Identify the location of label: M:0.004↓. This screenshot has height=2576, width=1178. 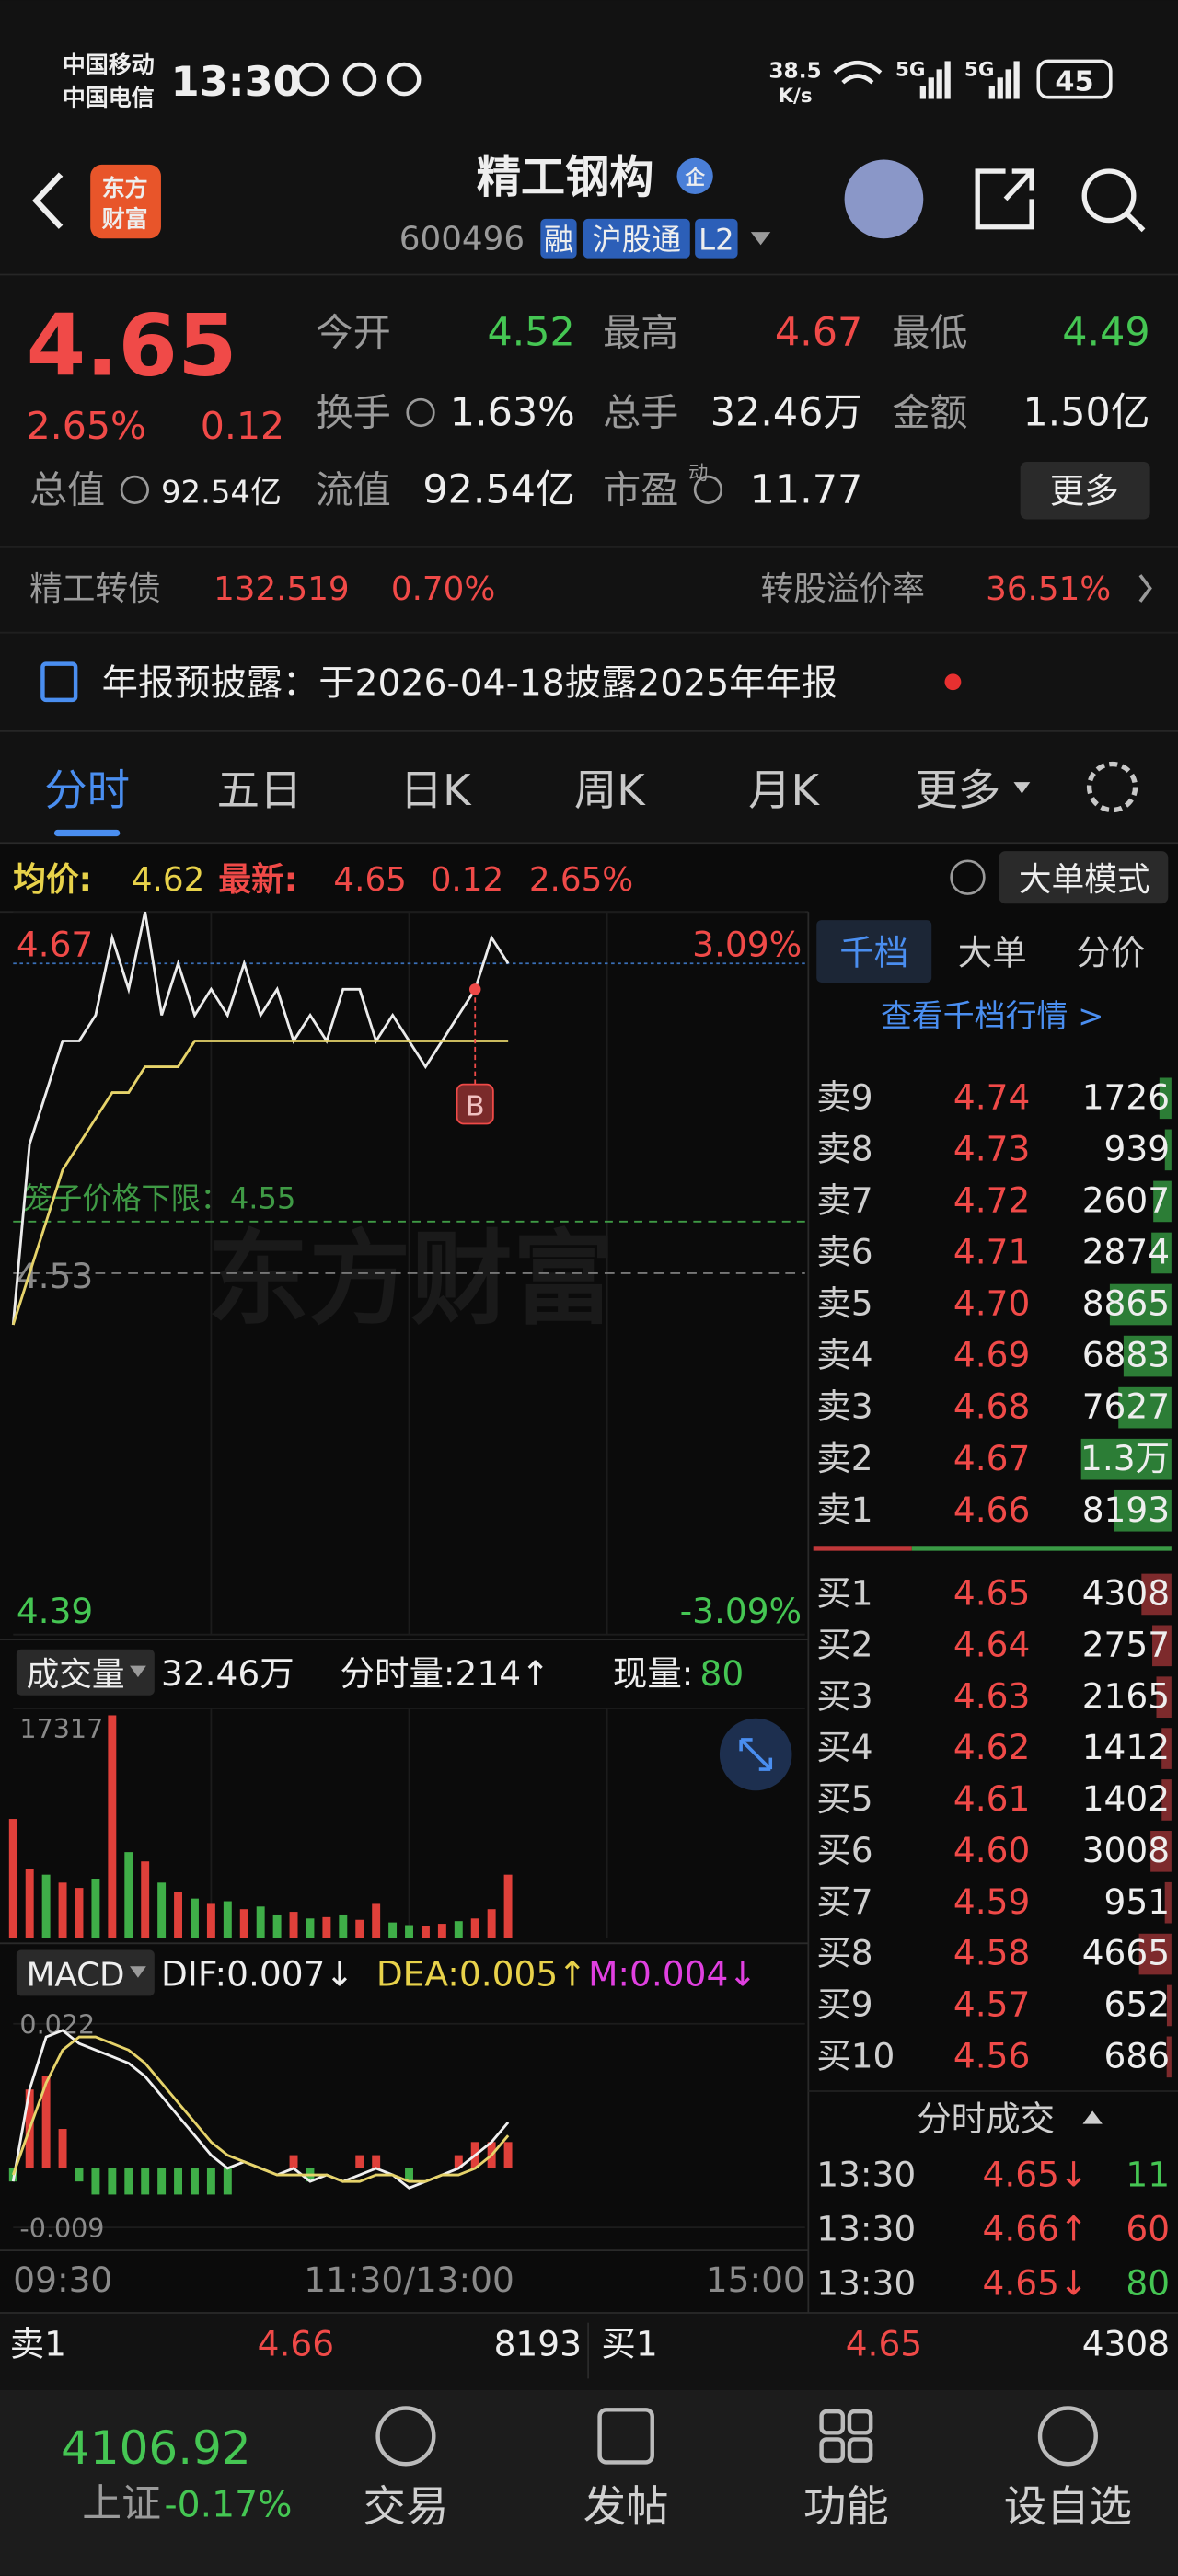
(672, 1974).